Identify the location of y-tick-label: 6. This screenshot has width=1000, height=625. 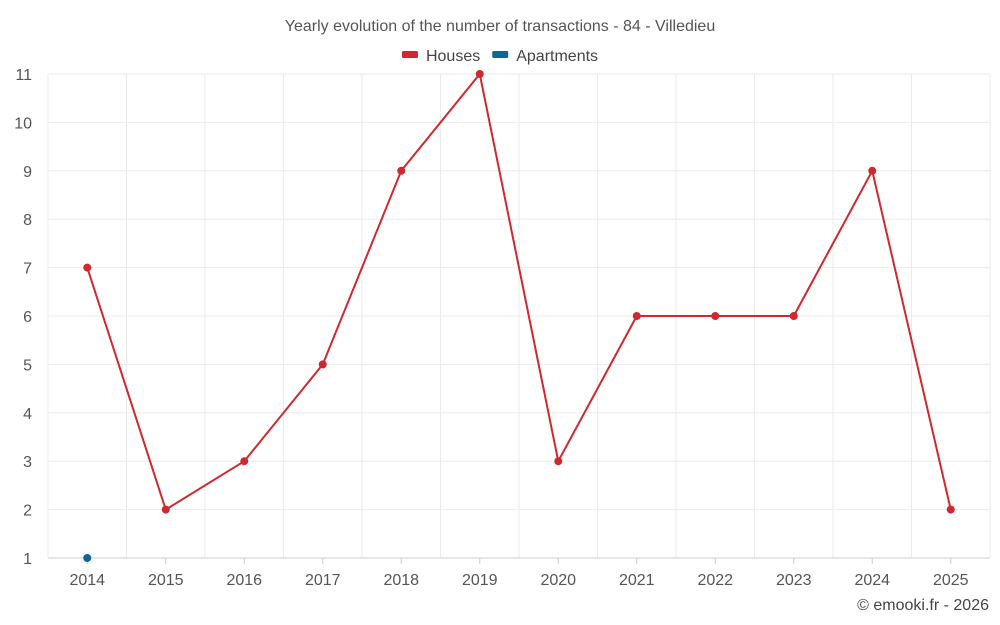
(27, 317).